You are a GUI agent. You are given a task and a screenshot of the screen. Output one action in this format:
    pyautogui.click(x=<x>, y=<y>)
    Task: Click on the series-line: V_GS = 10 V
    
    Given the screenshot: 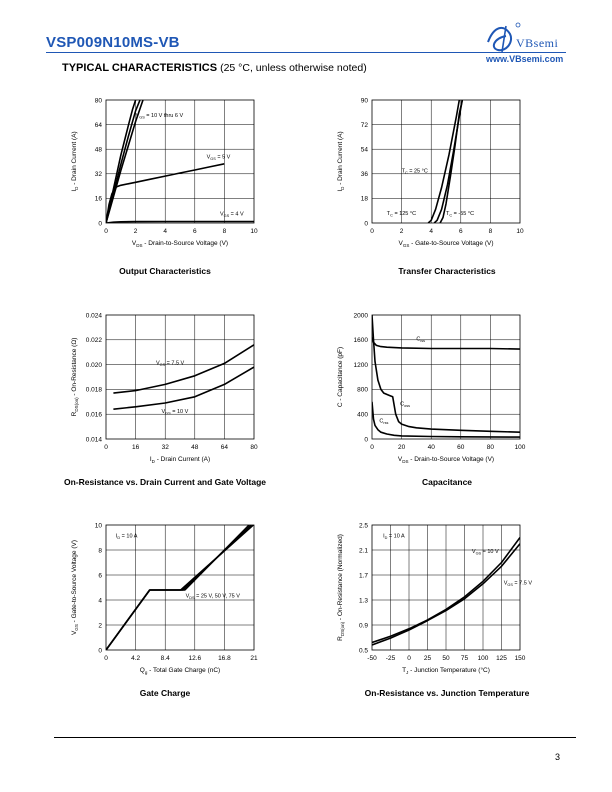 What is the action you would take?
    pyautogui.click(x=446, y=590)
    